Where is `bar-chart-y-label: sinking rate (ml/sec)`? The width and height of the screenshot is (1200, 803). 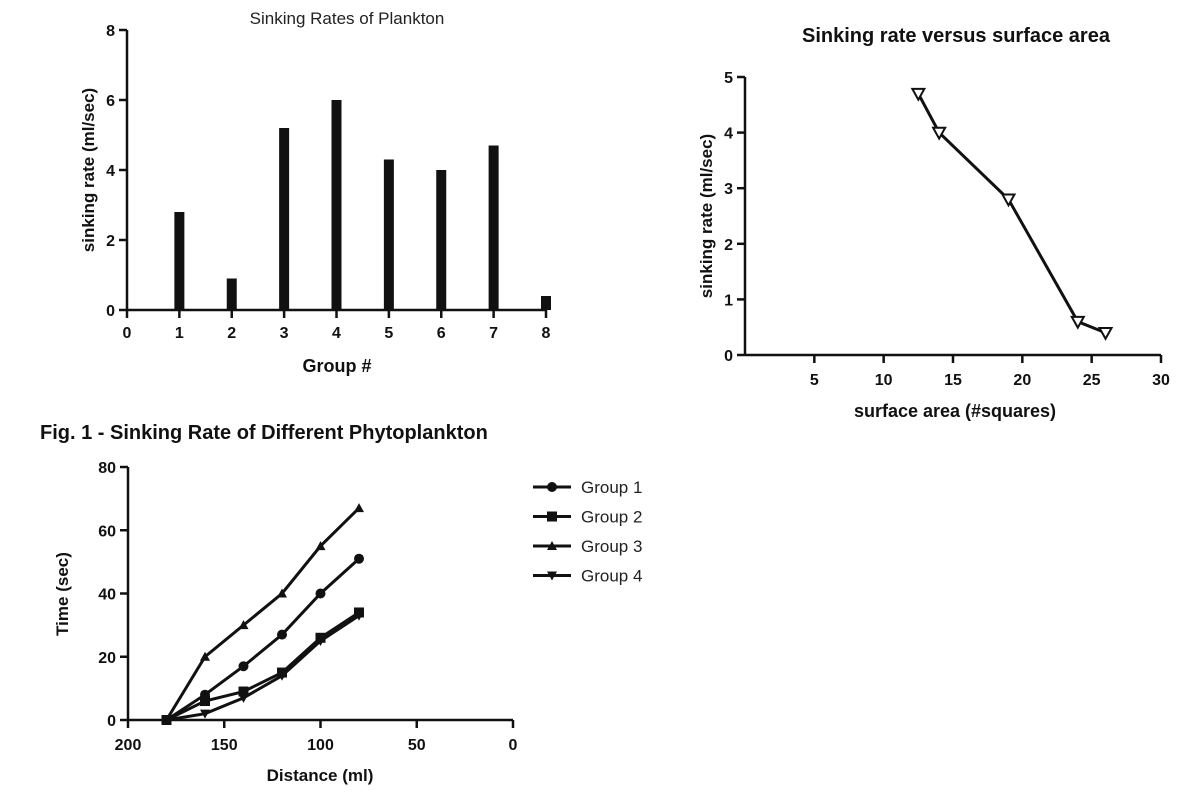 bar-chart-y-label: sinking rate (ml/sec) is located at coordinates (88, 170).